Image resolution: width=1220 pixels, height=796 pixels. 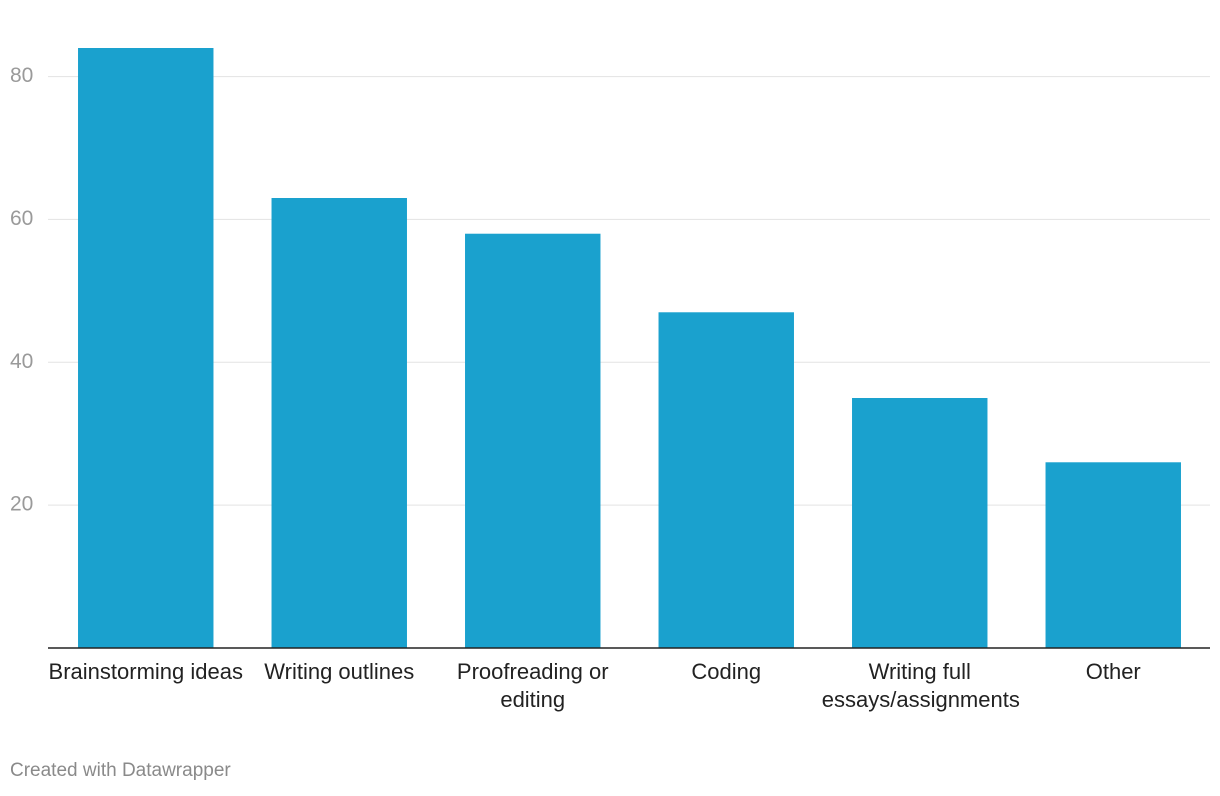 I want to click on x-tick-label: Brainstorming ideas, so click(x=145, y=671).